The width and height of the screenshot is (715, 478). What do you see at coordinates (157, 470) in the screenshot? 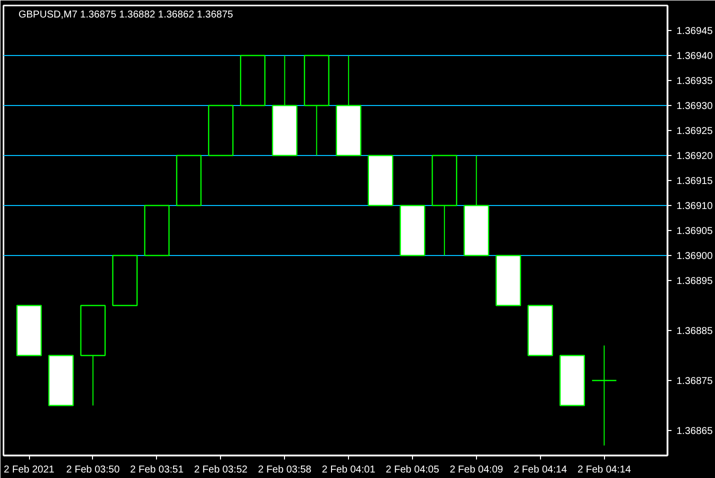
I see `x-tick-label: 2 Feb 03:51` at bounding box center [157, 470].